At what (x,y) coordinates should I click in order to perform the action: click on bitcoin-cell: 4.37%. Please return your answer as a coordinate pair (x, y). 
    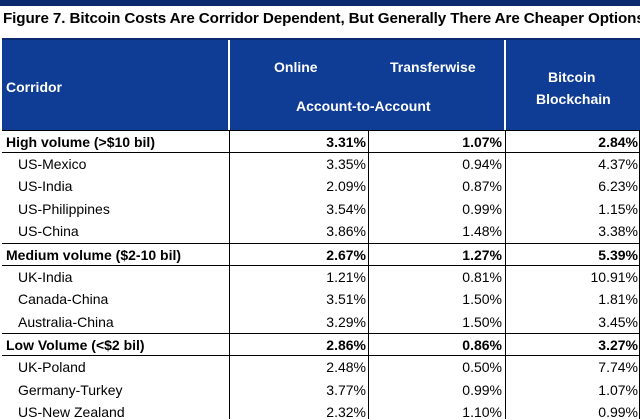
    Looking at the image, I should click on (618, 163).